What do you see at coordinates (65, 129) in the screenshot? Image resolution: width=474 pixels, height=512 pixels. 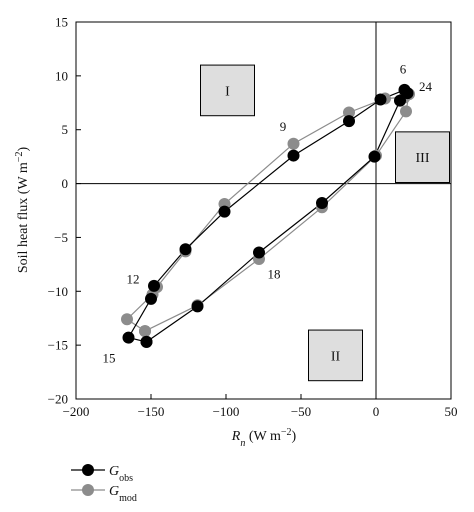 I see `y-tick-label: 5` at bounding box center [65, 129].